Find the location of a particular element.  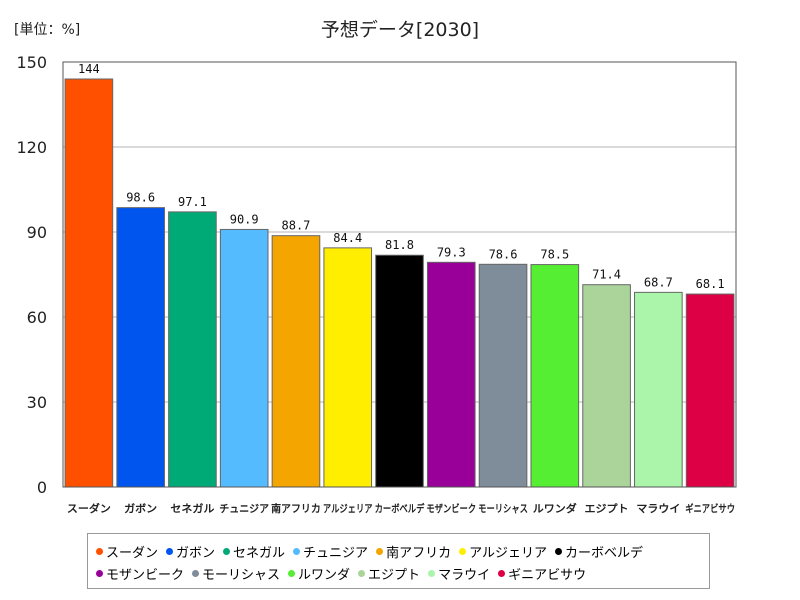

legend-label: セネガル is located at coordinates (259, 553).